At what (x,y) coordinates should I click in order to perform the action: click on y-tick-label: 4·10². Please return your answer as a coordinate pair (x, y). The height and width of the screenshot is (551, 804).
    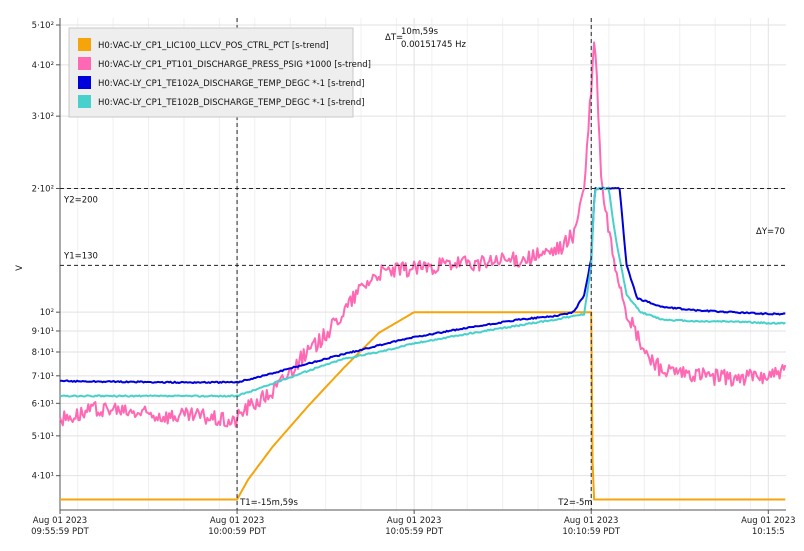
    Looking at the image, I should click on (43, 66).